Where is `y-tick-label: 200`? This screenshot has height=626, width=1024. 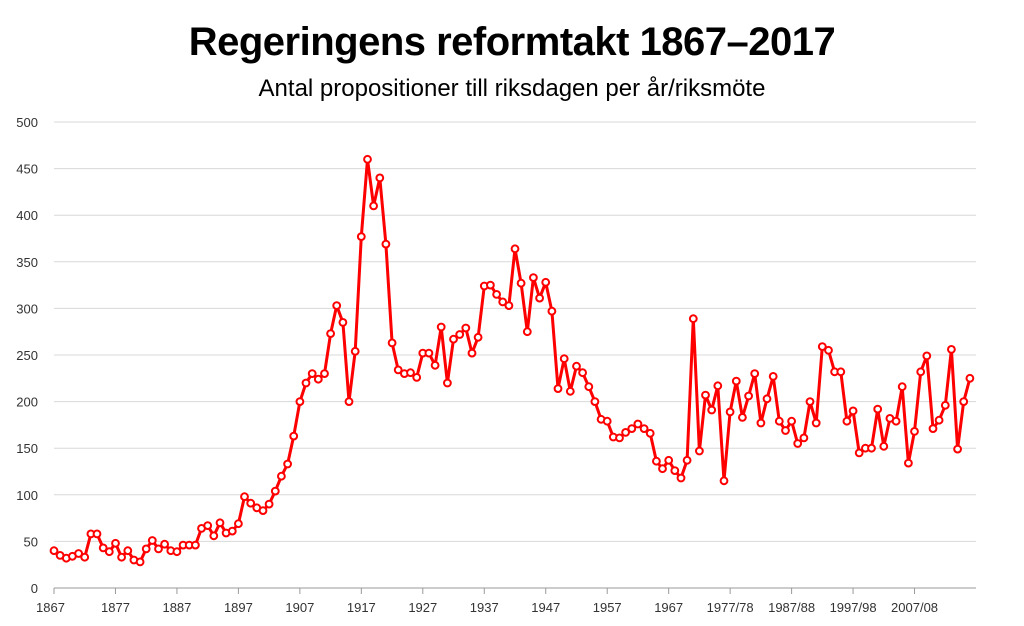
y-tick-label: 200 is located at coordinates (27, 402).